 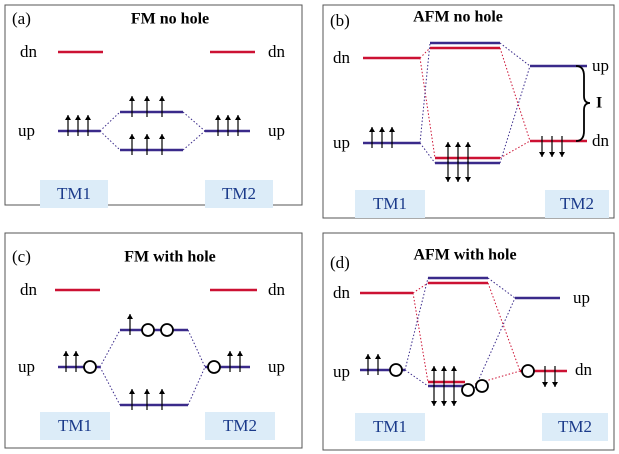 What do you see at coordinates (464, 255) in the screenshot?
I see `panel-title: AFM with hole` at bounding box center [464, 255].